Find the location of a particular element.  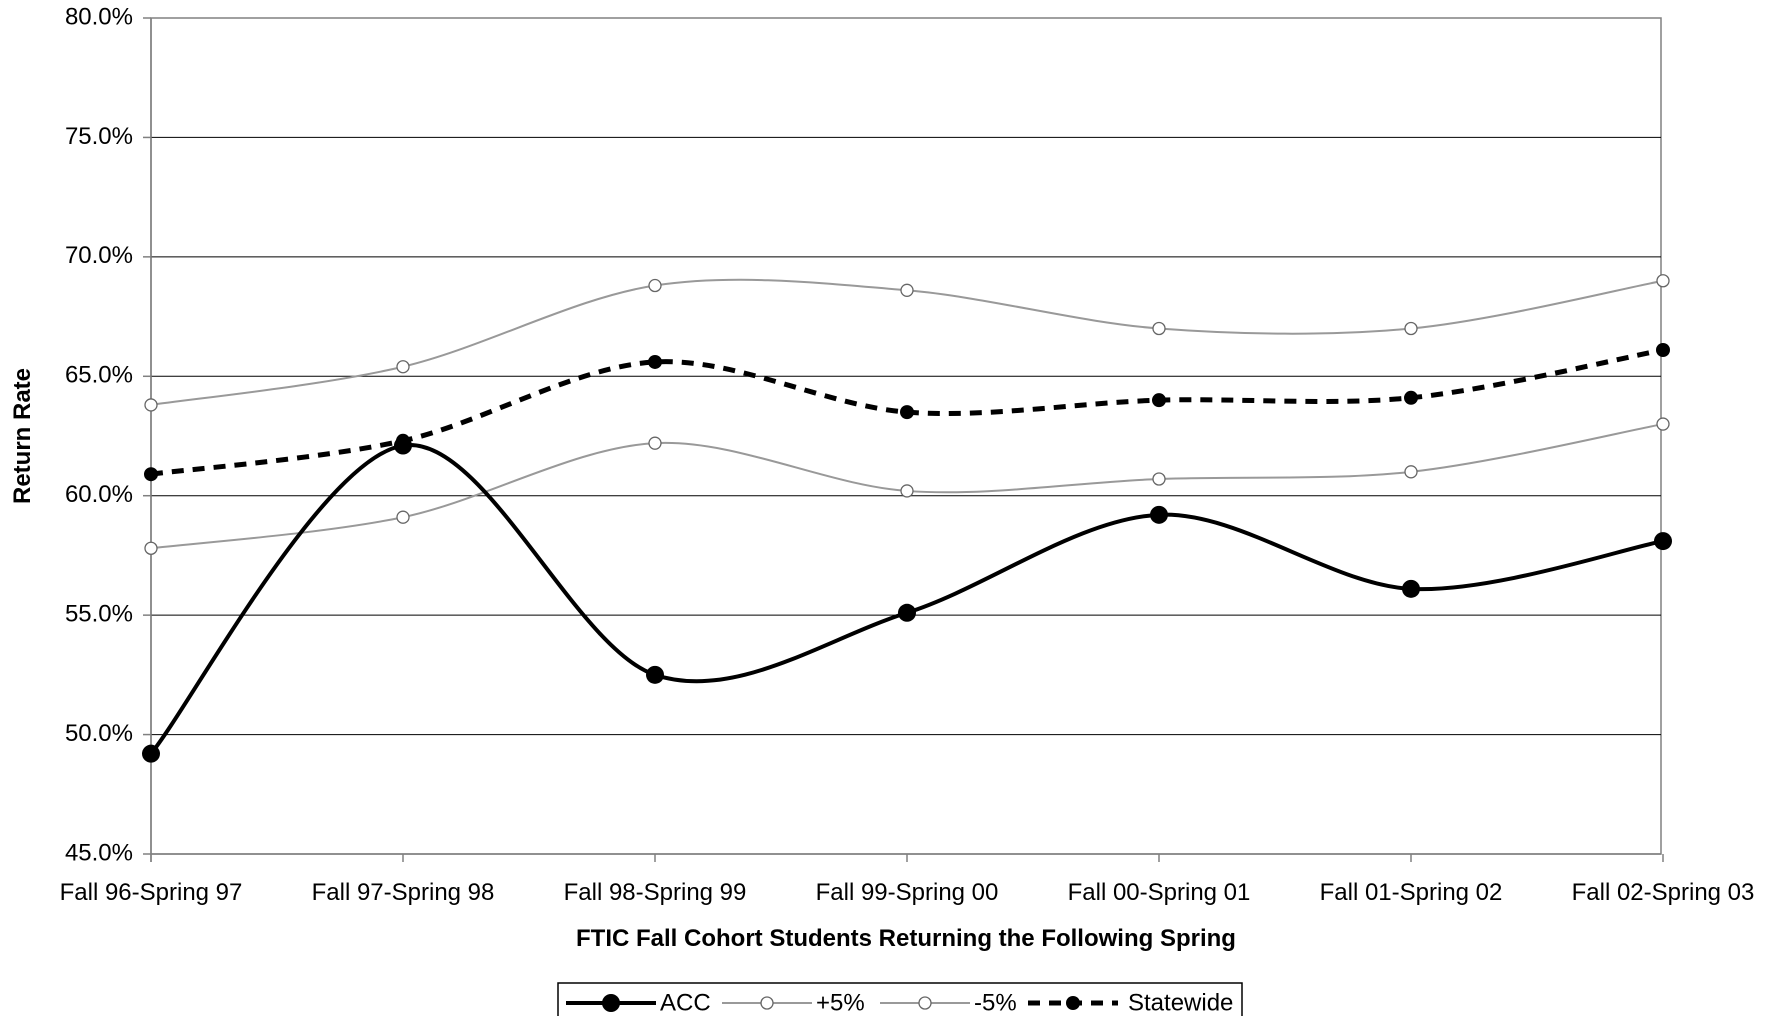

x-tick-label: Fall 01-Spring 02 is located at coordinates (1411, 892).